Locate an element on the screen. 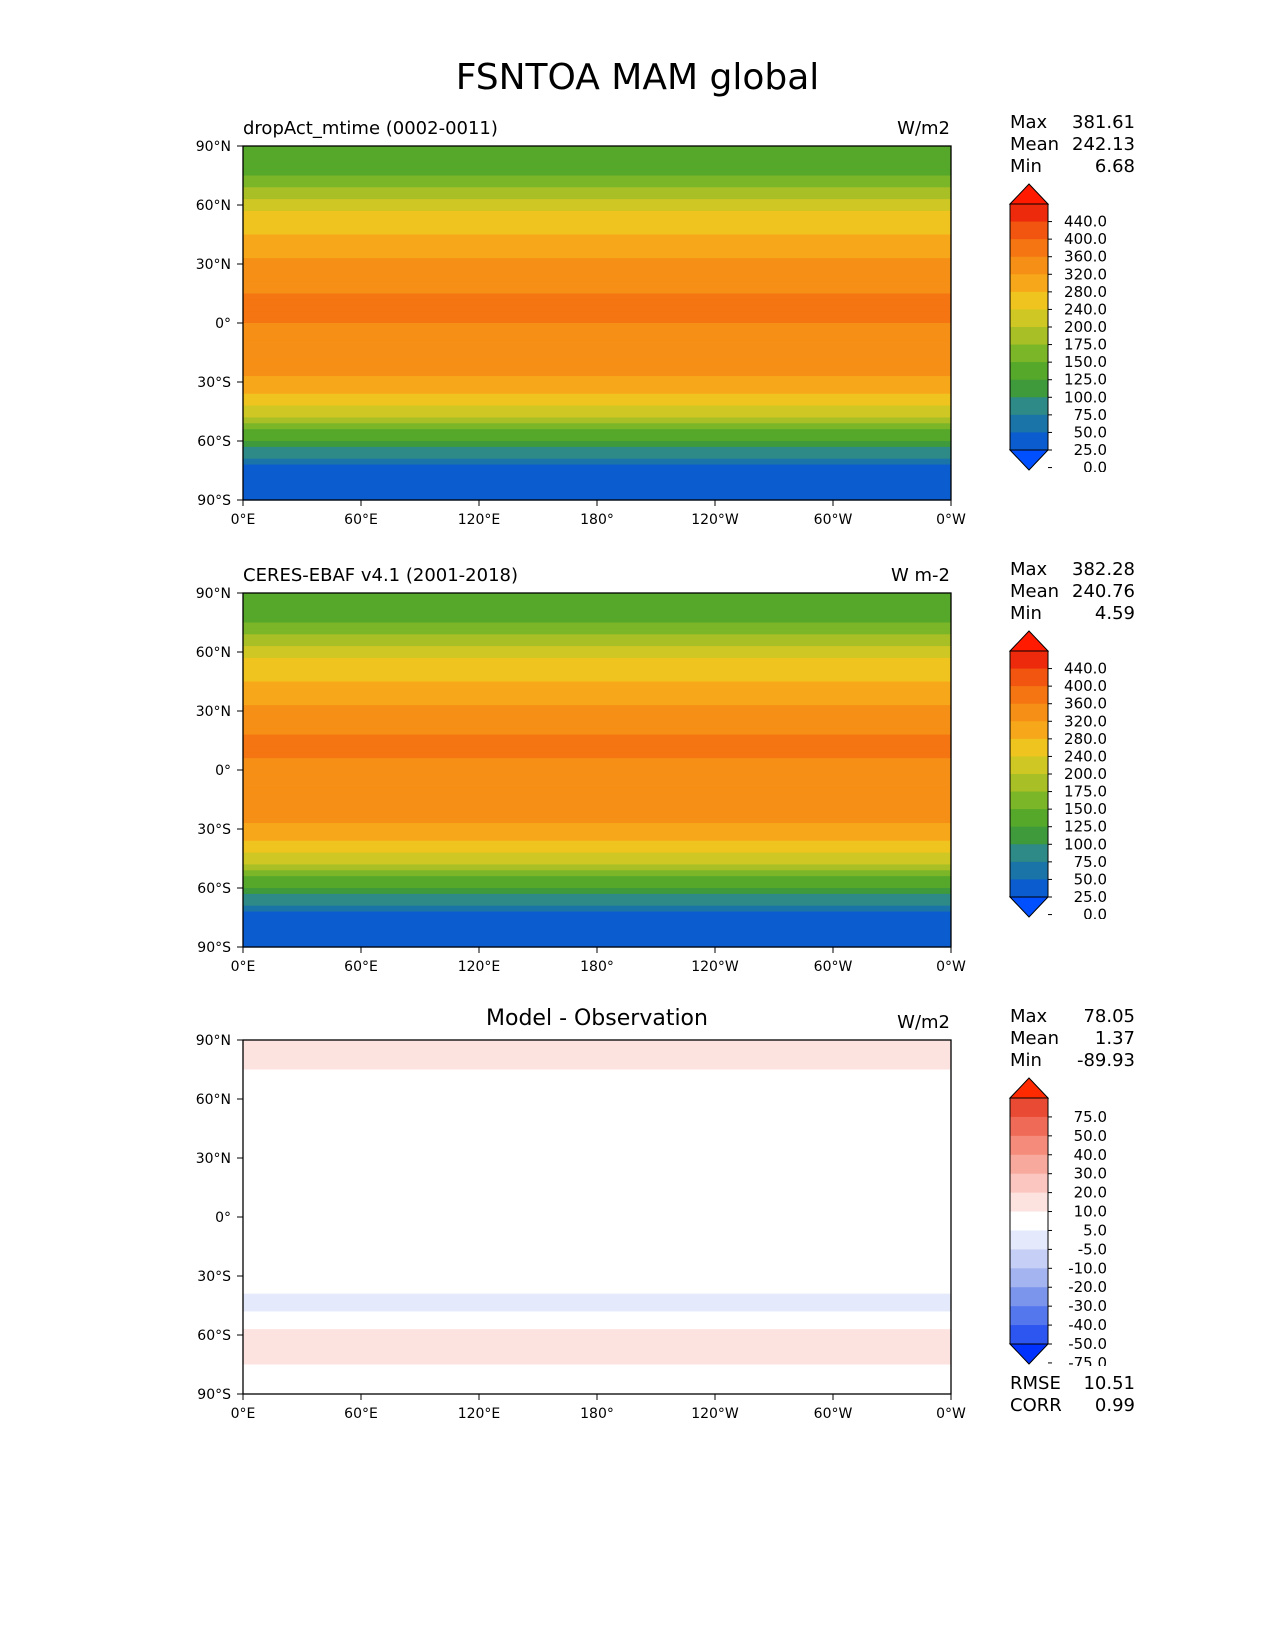 The width and height of the screenshot is (1275, 1650). colorbar-label: 10.0 is located at coordinates (1090, 1212).